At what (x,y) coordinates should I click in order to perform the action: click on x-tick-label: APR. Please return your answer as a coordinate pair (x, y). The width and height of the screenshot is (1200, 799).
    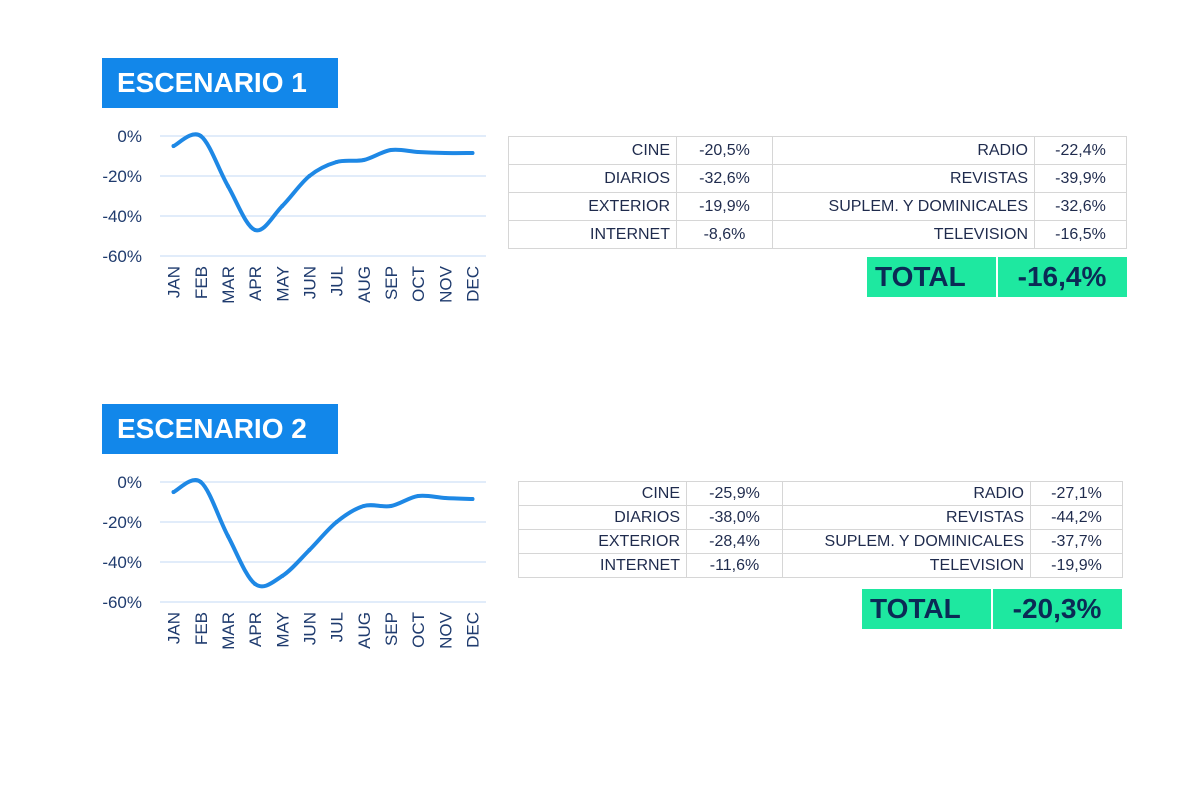
    Looking at the image, I should click on (255, 629).